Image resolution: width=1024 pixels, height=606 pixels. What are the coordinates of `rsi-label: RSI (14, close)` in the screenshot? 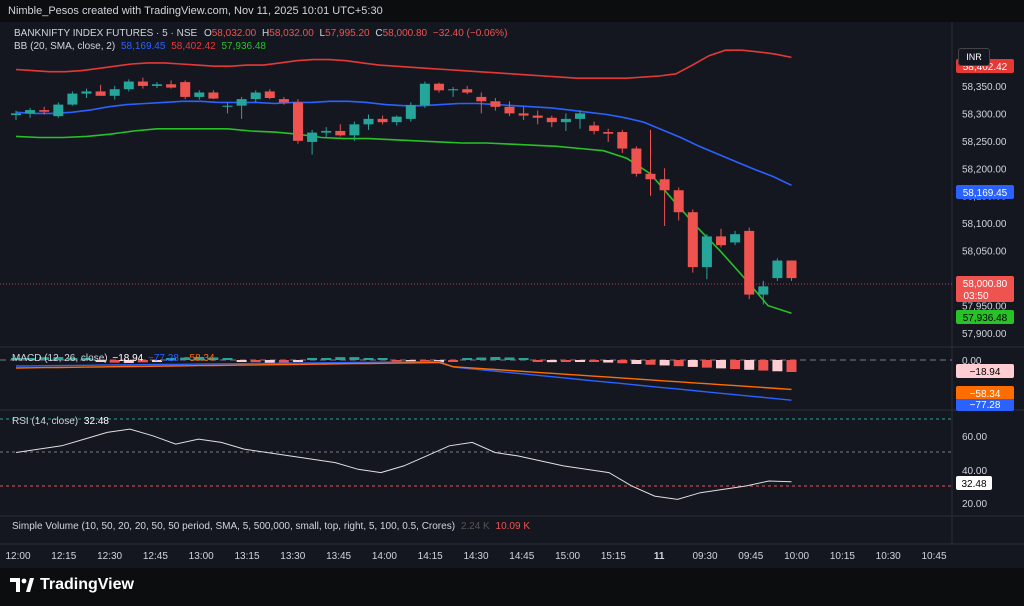 It's located at (45, 421).